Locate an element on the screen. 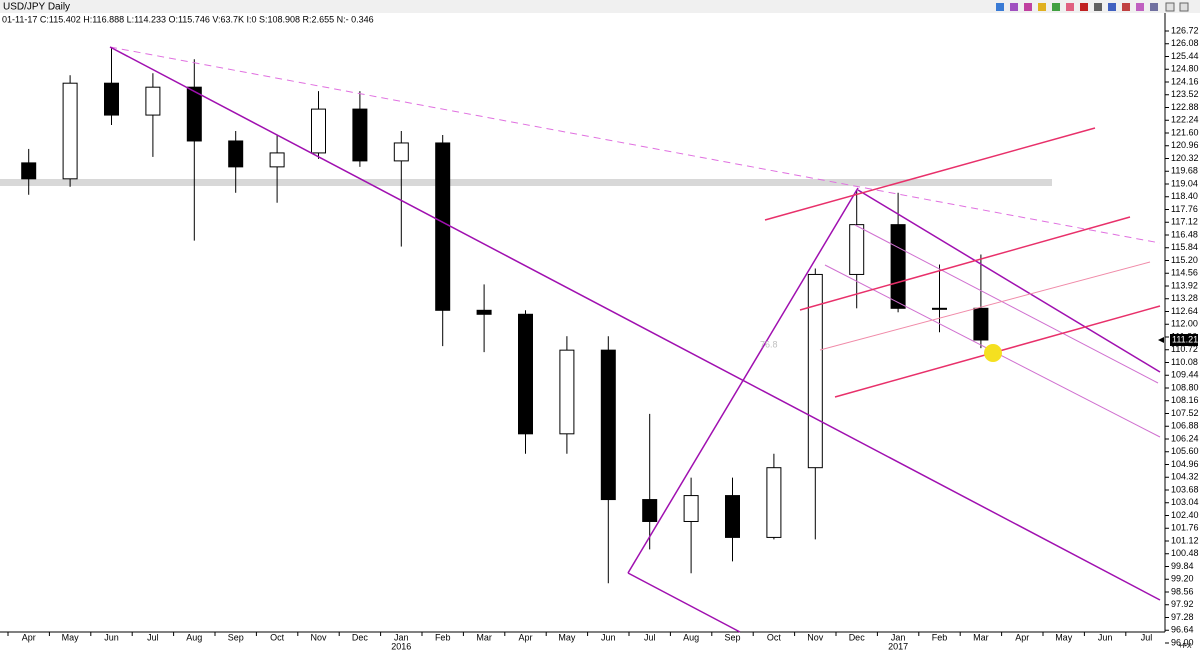  price-tag is located at coordinates (1184, 339).